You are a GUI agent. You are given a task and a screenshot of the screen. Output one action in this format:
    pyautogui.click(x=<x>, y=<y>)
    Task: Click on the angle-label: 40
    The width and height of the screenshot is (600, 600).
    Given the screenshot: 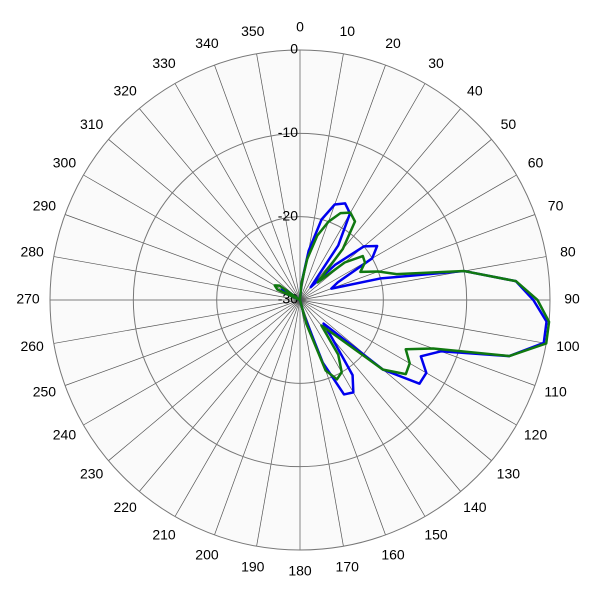 What is the action you would take?
    pyautogui.click(x=475, y=90)
    